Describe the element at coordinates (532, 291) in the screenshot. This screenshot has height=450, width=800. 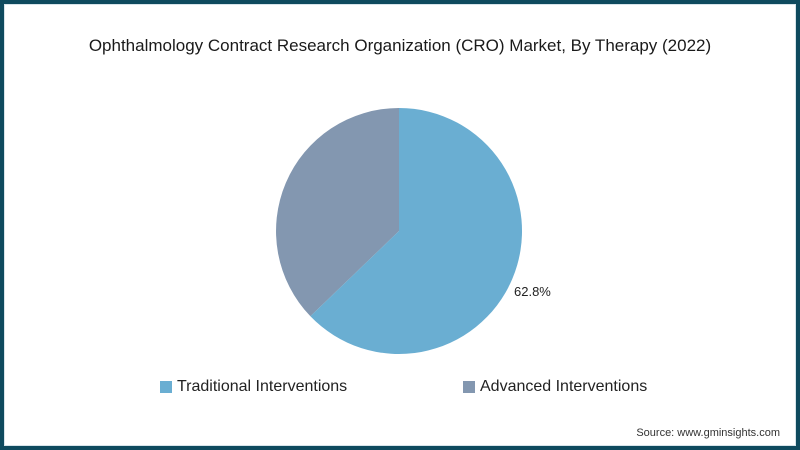
I see `data-label-traditional: 62.8%` at that location.